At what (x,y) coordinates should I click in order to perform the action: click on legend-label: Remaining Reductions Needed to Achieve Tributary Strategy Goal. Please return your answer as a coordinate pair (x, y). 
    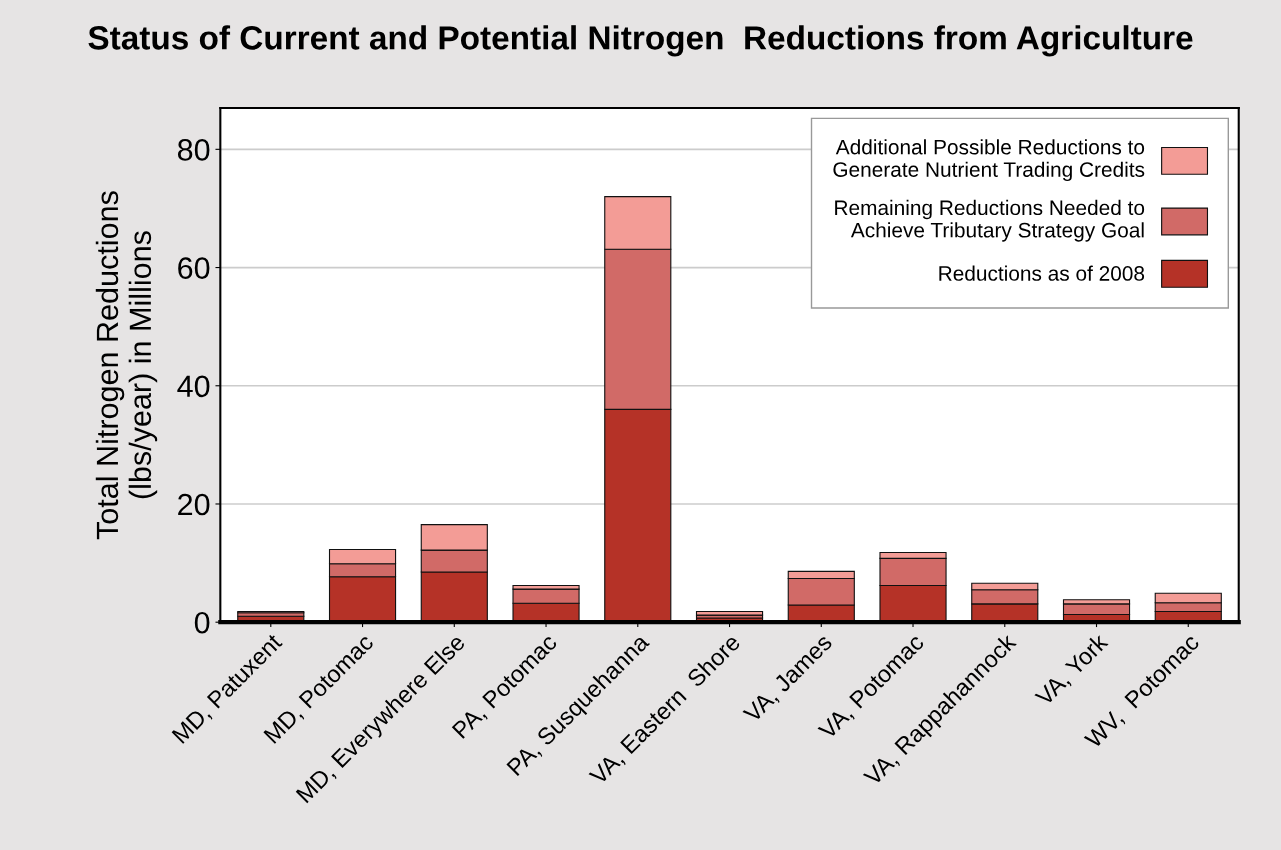
    Looking at the image, I should click on (990, 220).